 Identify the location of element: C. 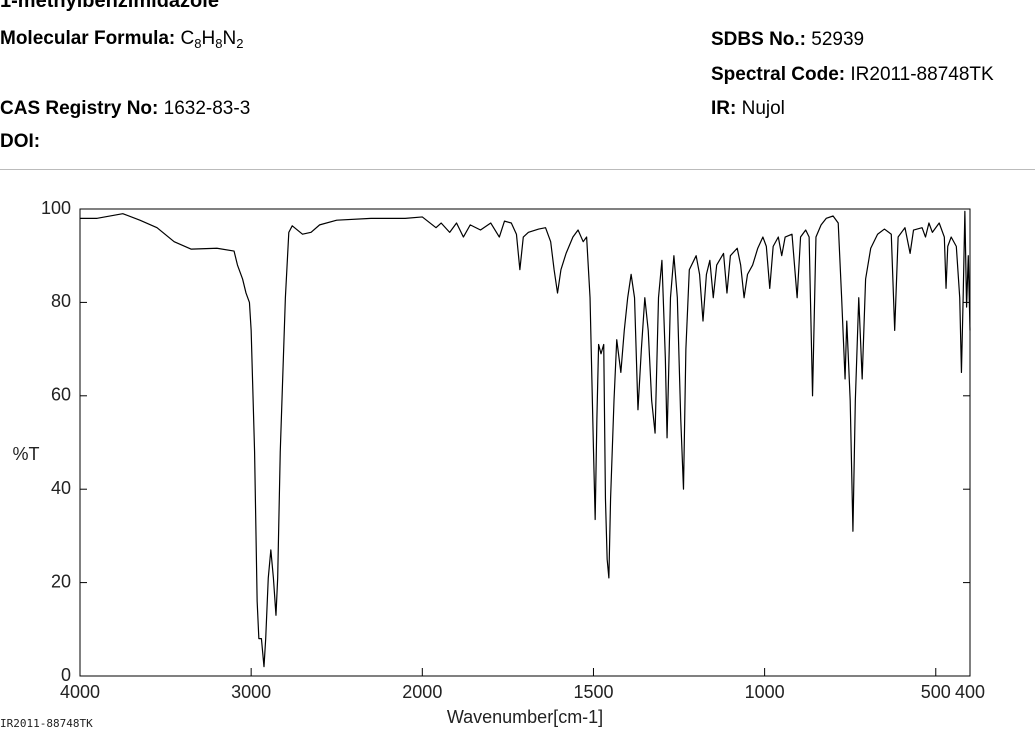
(187, 38).